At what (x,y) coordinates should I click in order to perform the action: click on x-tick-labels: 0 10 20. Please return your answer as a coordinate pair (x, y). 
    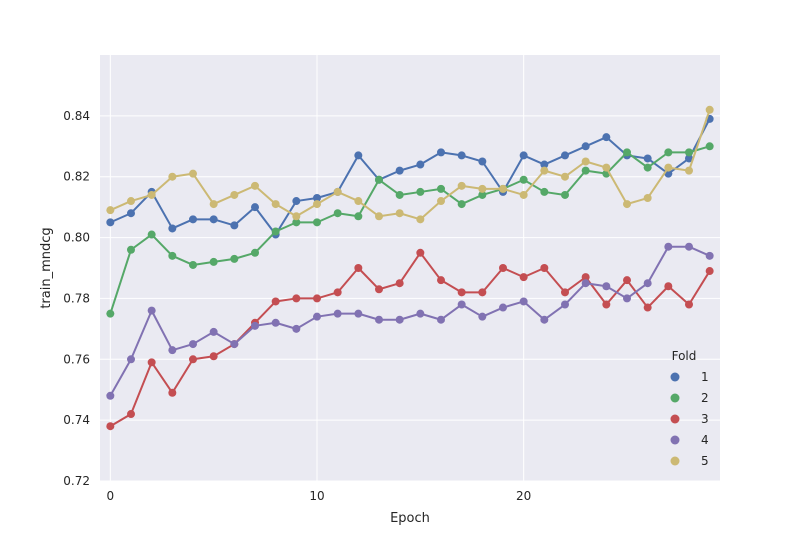
    Looking at the image, I should click on (319, 496).